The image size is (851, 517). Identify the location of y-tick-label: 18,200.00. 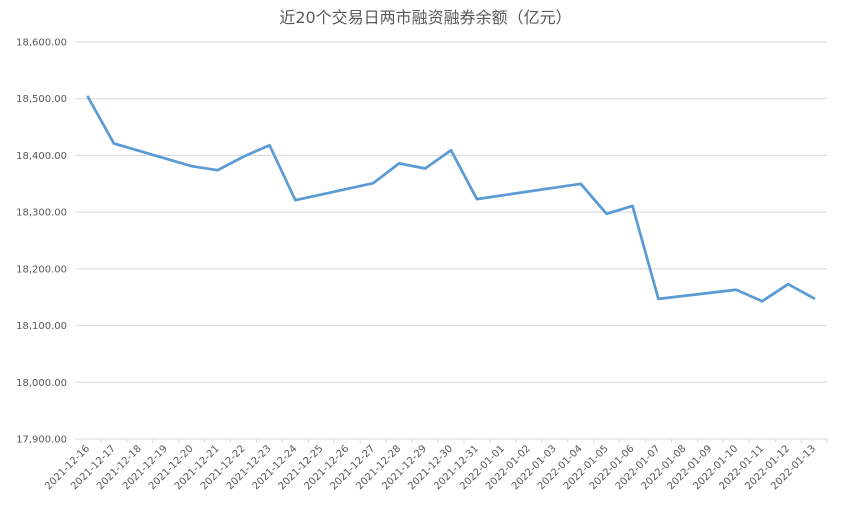
(41, 269).